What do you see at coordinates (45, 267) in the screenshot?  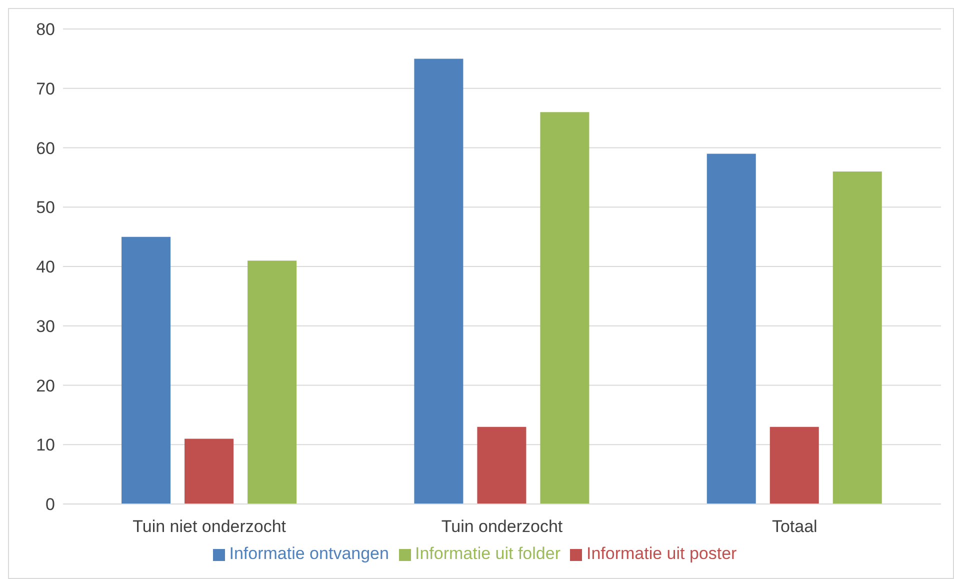 I see `y-tick-label: 40` at bounding box center [45, 267].